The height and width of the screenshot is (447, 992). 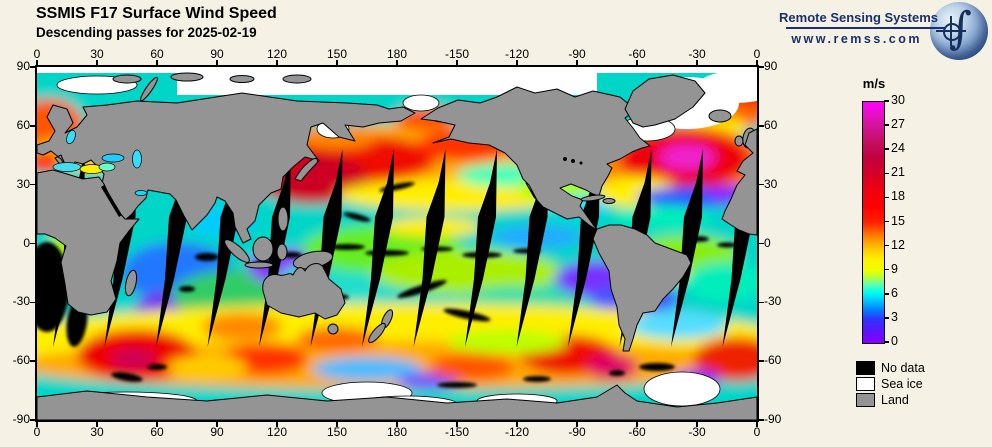 I want to click on integral-icon: ∫, so click(x=960, y=28).